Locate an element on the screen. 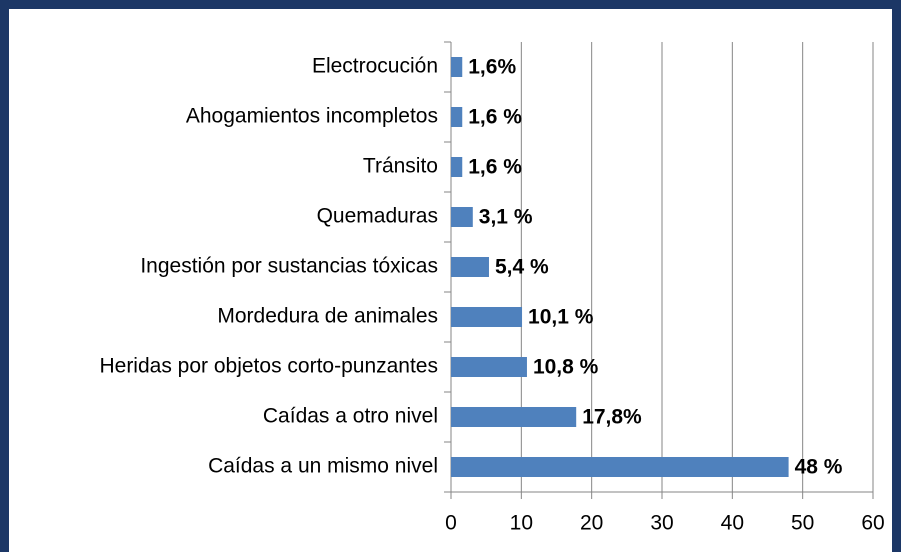 The width and height of the screenshot is (902, 552). y-tick-label: Ahogamientos incompletos is located at coordinates (312, 116).